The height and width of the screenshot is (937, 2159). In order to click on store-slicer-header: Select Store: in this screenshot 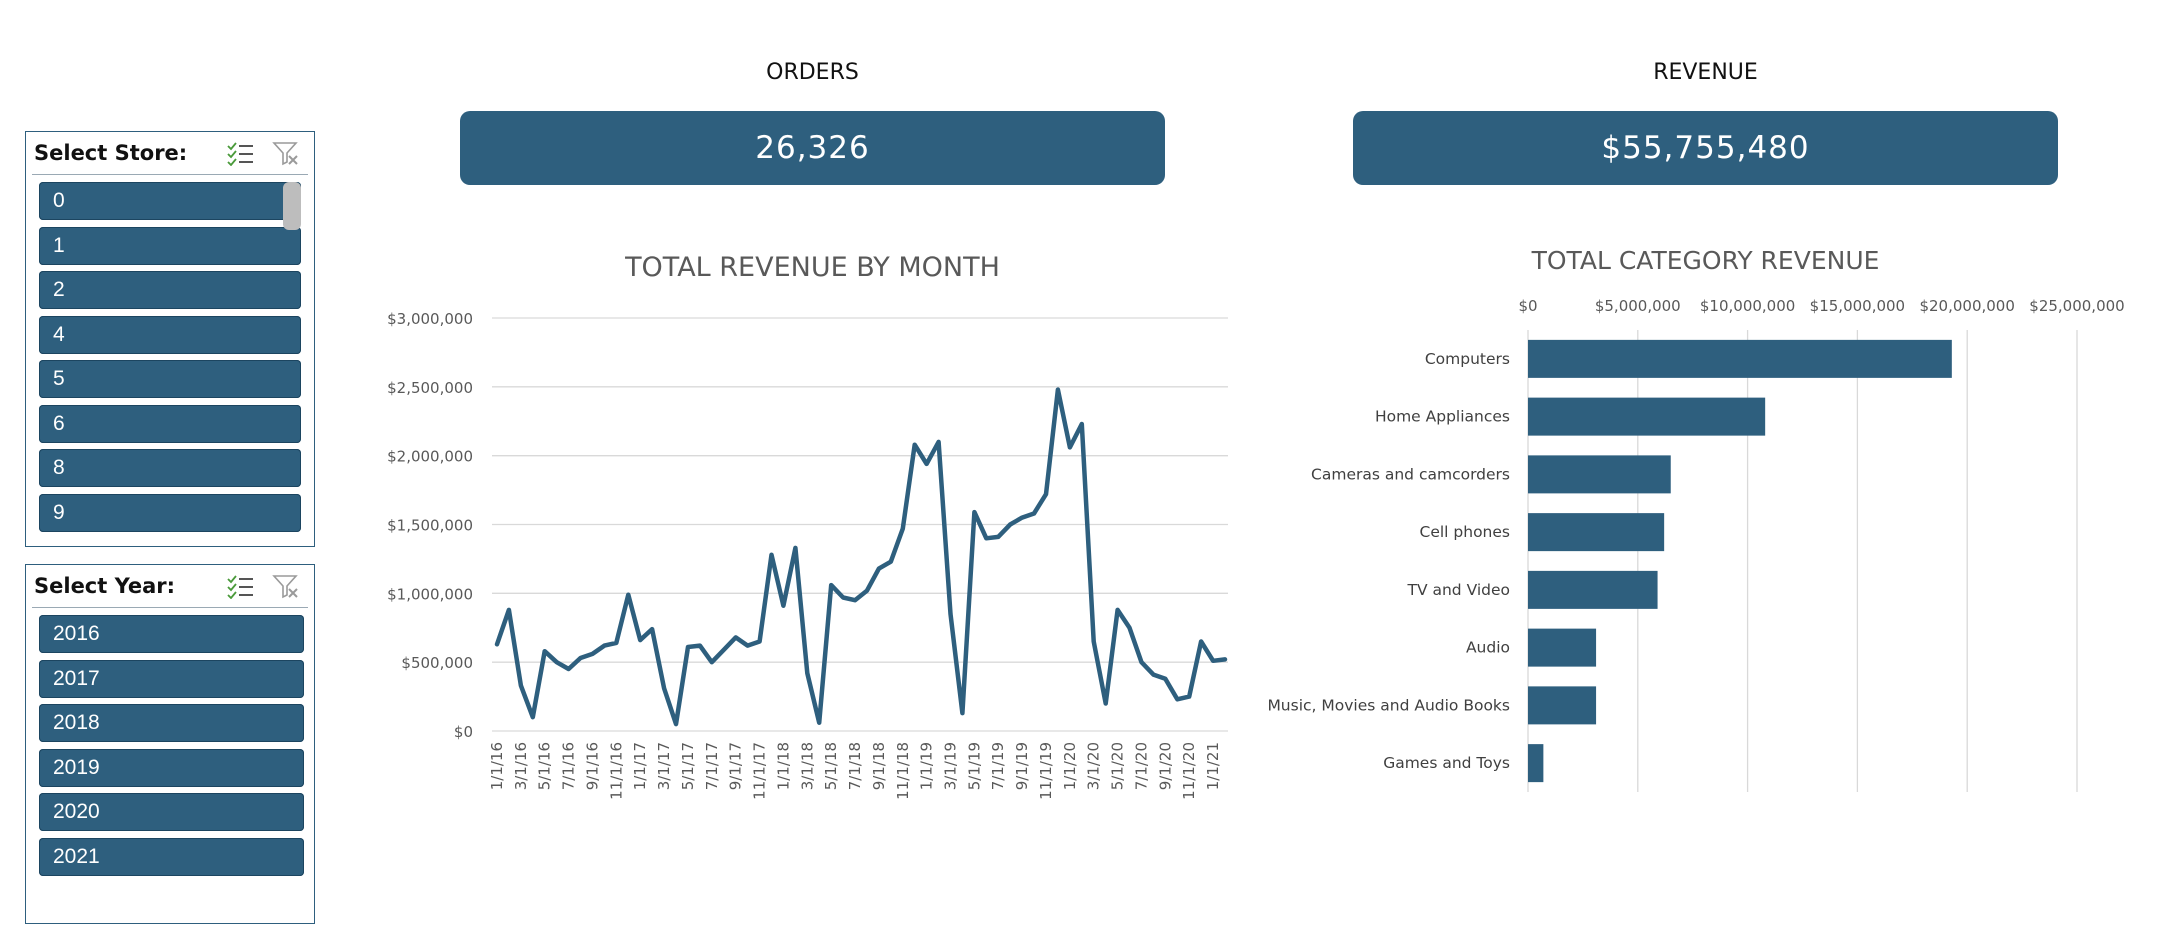, I will do `click(170, 153)`.